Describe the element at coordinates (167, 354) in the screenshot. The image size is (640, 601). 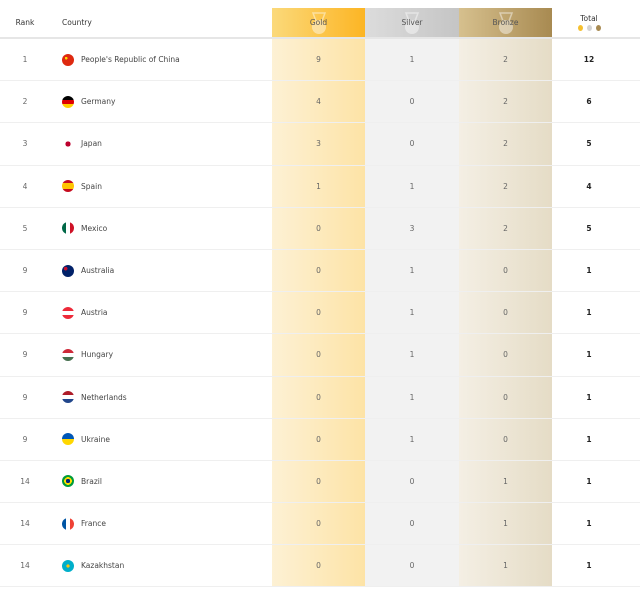
I see `country-cell: Hungary` at that location.